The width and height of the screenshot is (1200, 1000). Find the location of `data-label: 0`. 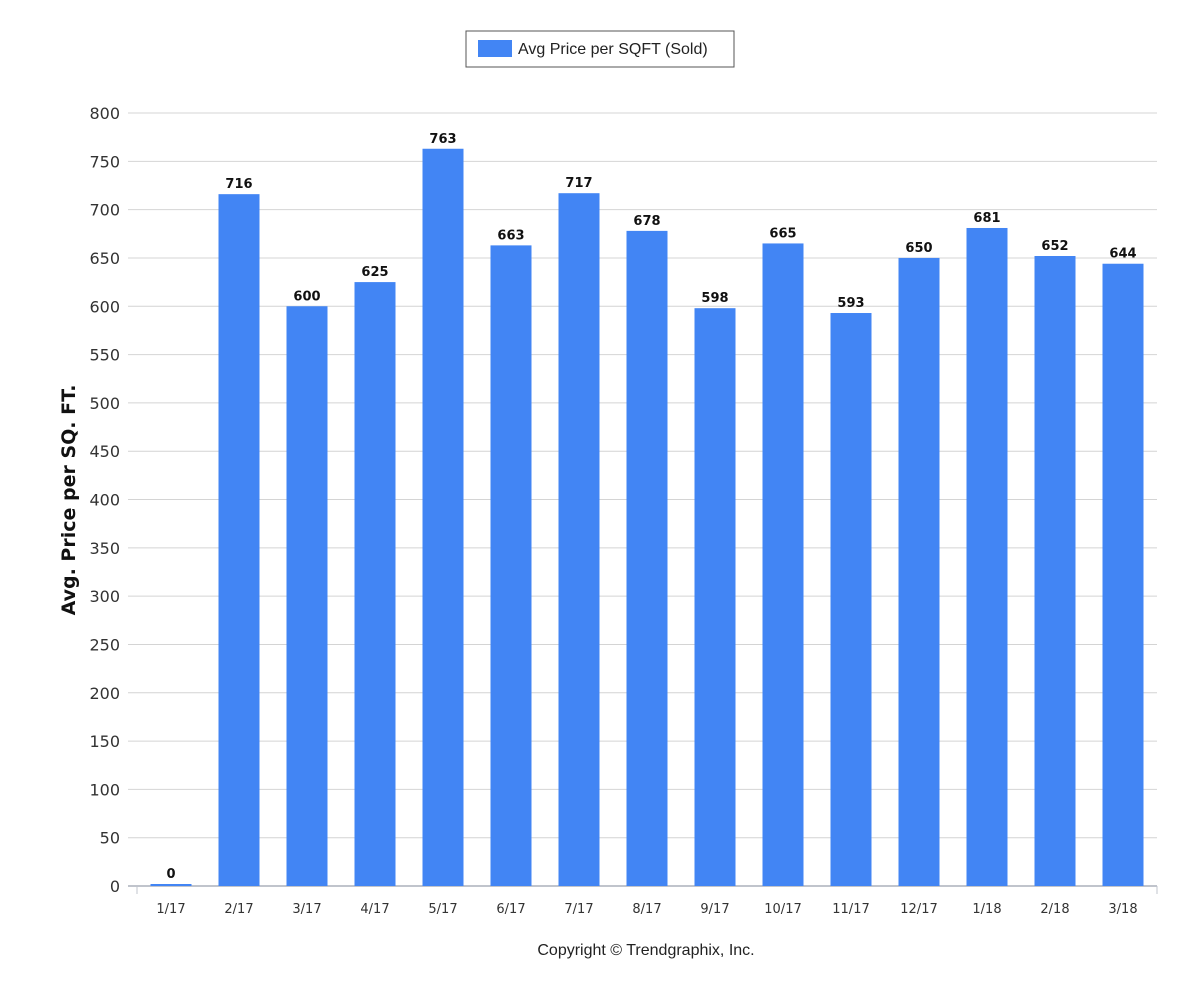

data-label: 0 is located at coordinates (170, 874).